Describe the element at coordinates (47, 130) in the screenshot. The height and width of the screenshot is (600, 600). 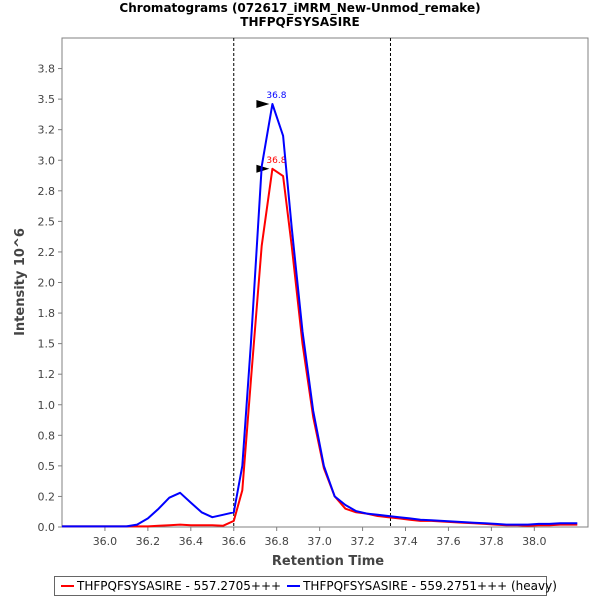
I see `y-tick-label: 3.2` at that location.